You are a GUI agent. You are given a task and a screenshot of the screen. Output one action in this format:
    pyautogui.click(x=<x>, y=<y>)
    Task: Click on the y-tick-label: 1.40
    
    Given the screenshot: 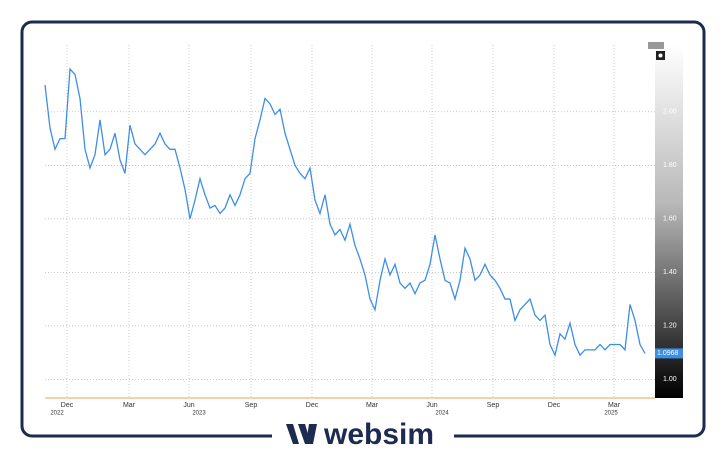 What is the action you would take?
    pyautogui.click(x=670, y=272)
    